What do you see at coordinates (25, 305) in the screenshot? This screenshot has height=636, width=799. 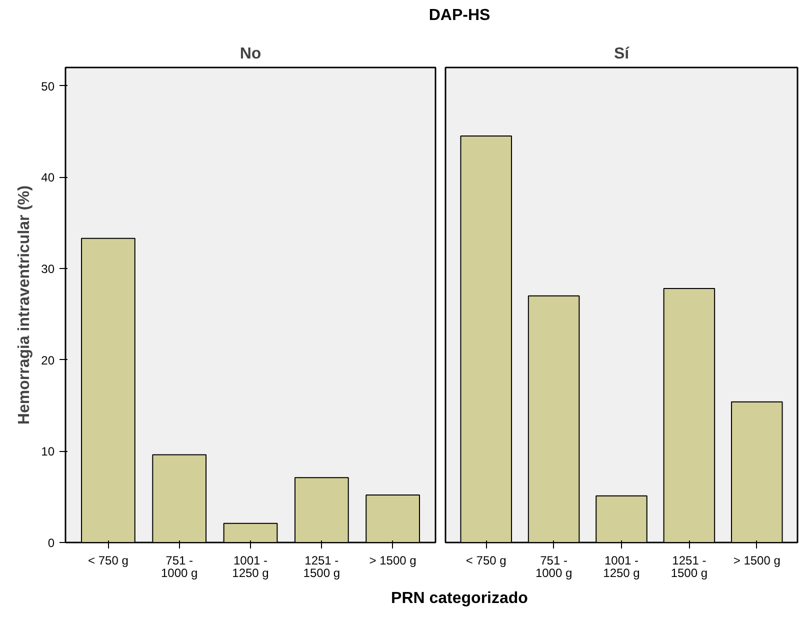 I see `y-axis-title: Hemorragia intraventricular (%)` at bounding box center [25, 305].